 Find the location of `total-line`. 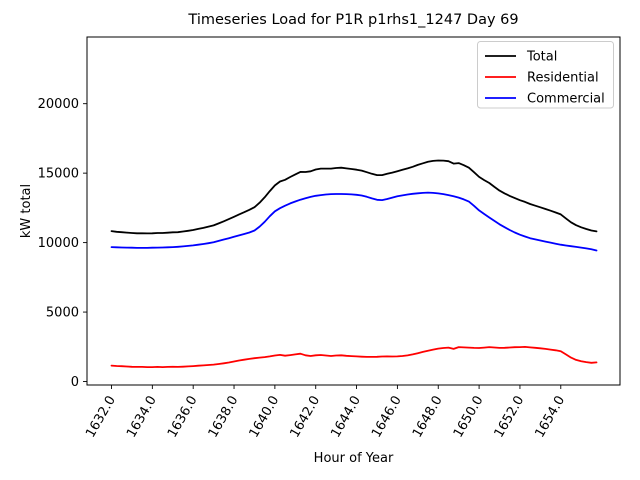

total-line is located at coordinates (354, 197).